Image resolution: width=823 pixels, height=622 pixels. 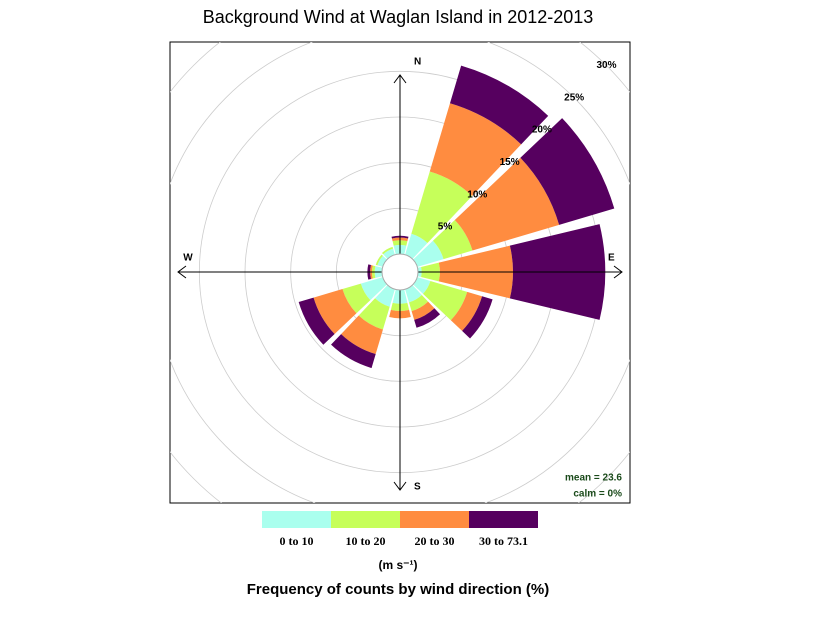 What do you see at coordinates (398, 565) in the screenshot?
I see `legend-units: (m s⁻¹)` at bounding box center [398, 565].